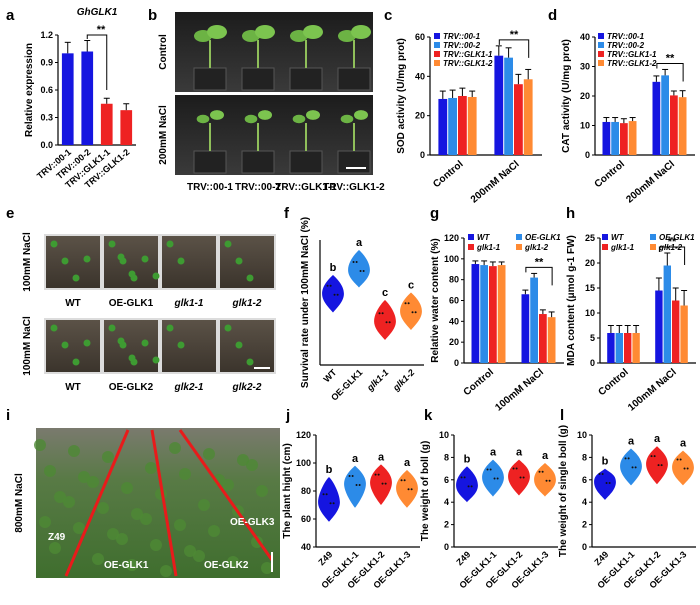 This screenshot has height=605, width=700. I want to click on y-tick-label: 10, so click(582, 435).